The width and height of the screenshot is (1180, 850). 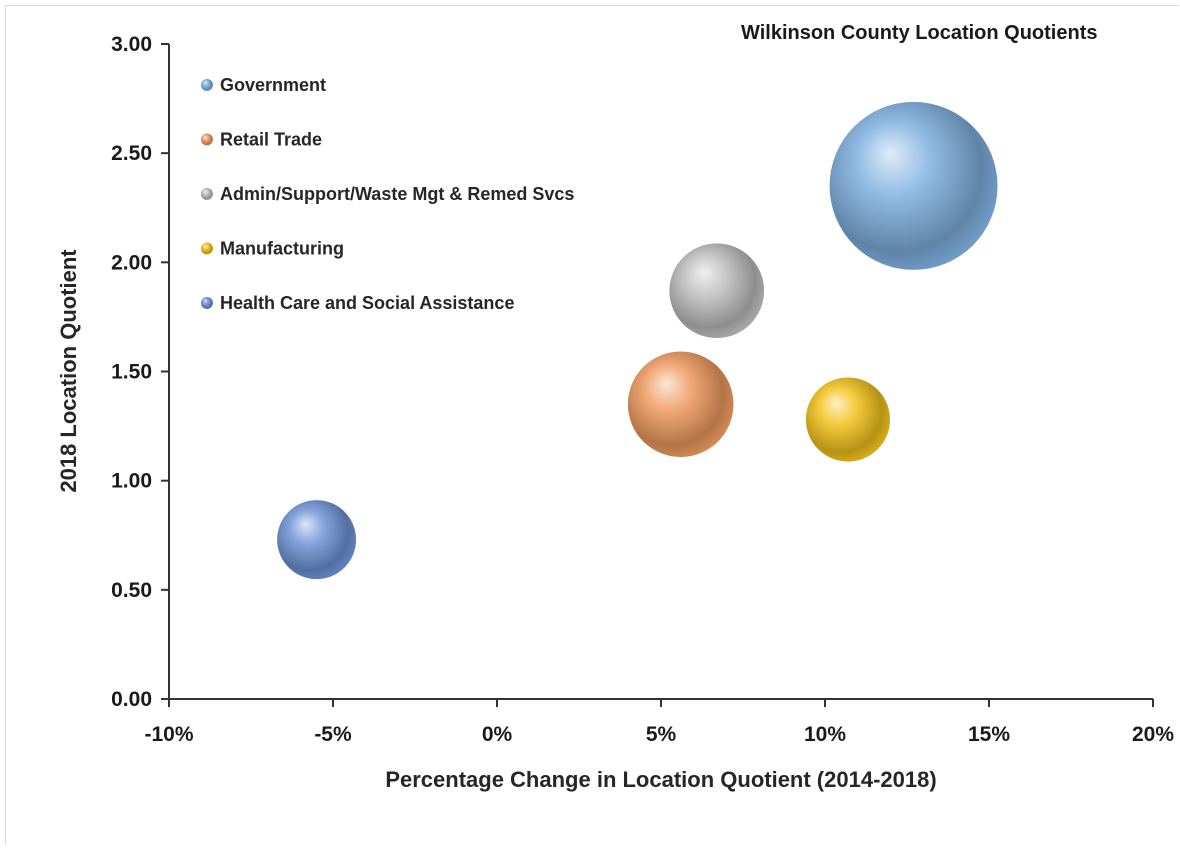 I want to click on y-tick-label: 0.00, so click(x=131, y=699).